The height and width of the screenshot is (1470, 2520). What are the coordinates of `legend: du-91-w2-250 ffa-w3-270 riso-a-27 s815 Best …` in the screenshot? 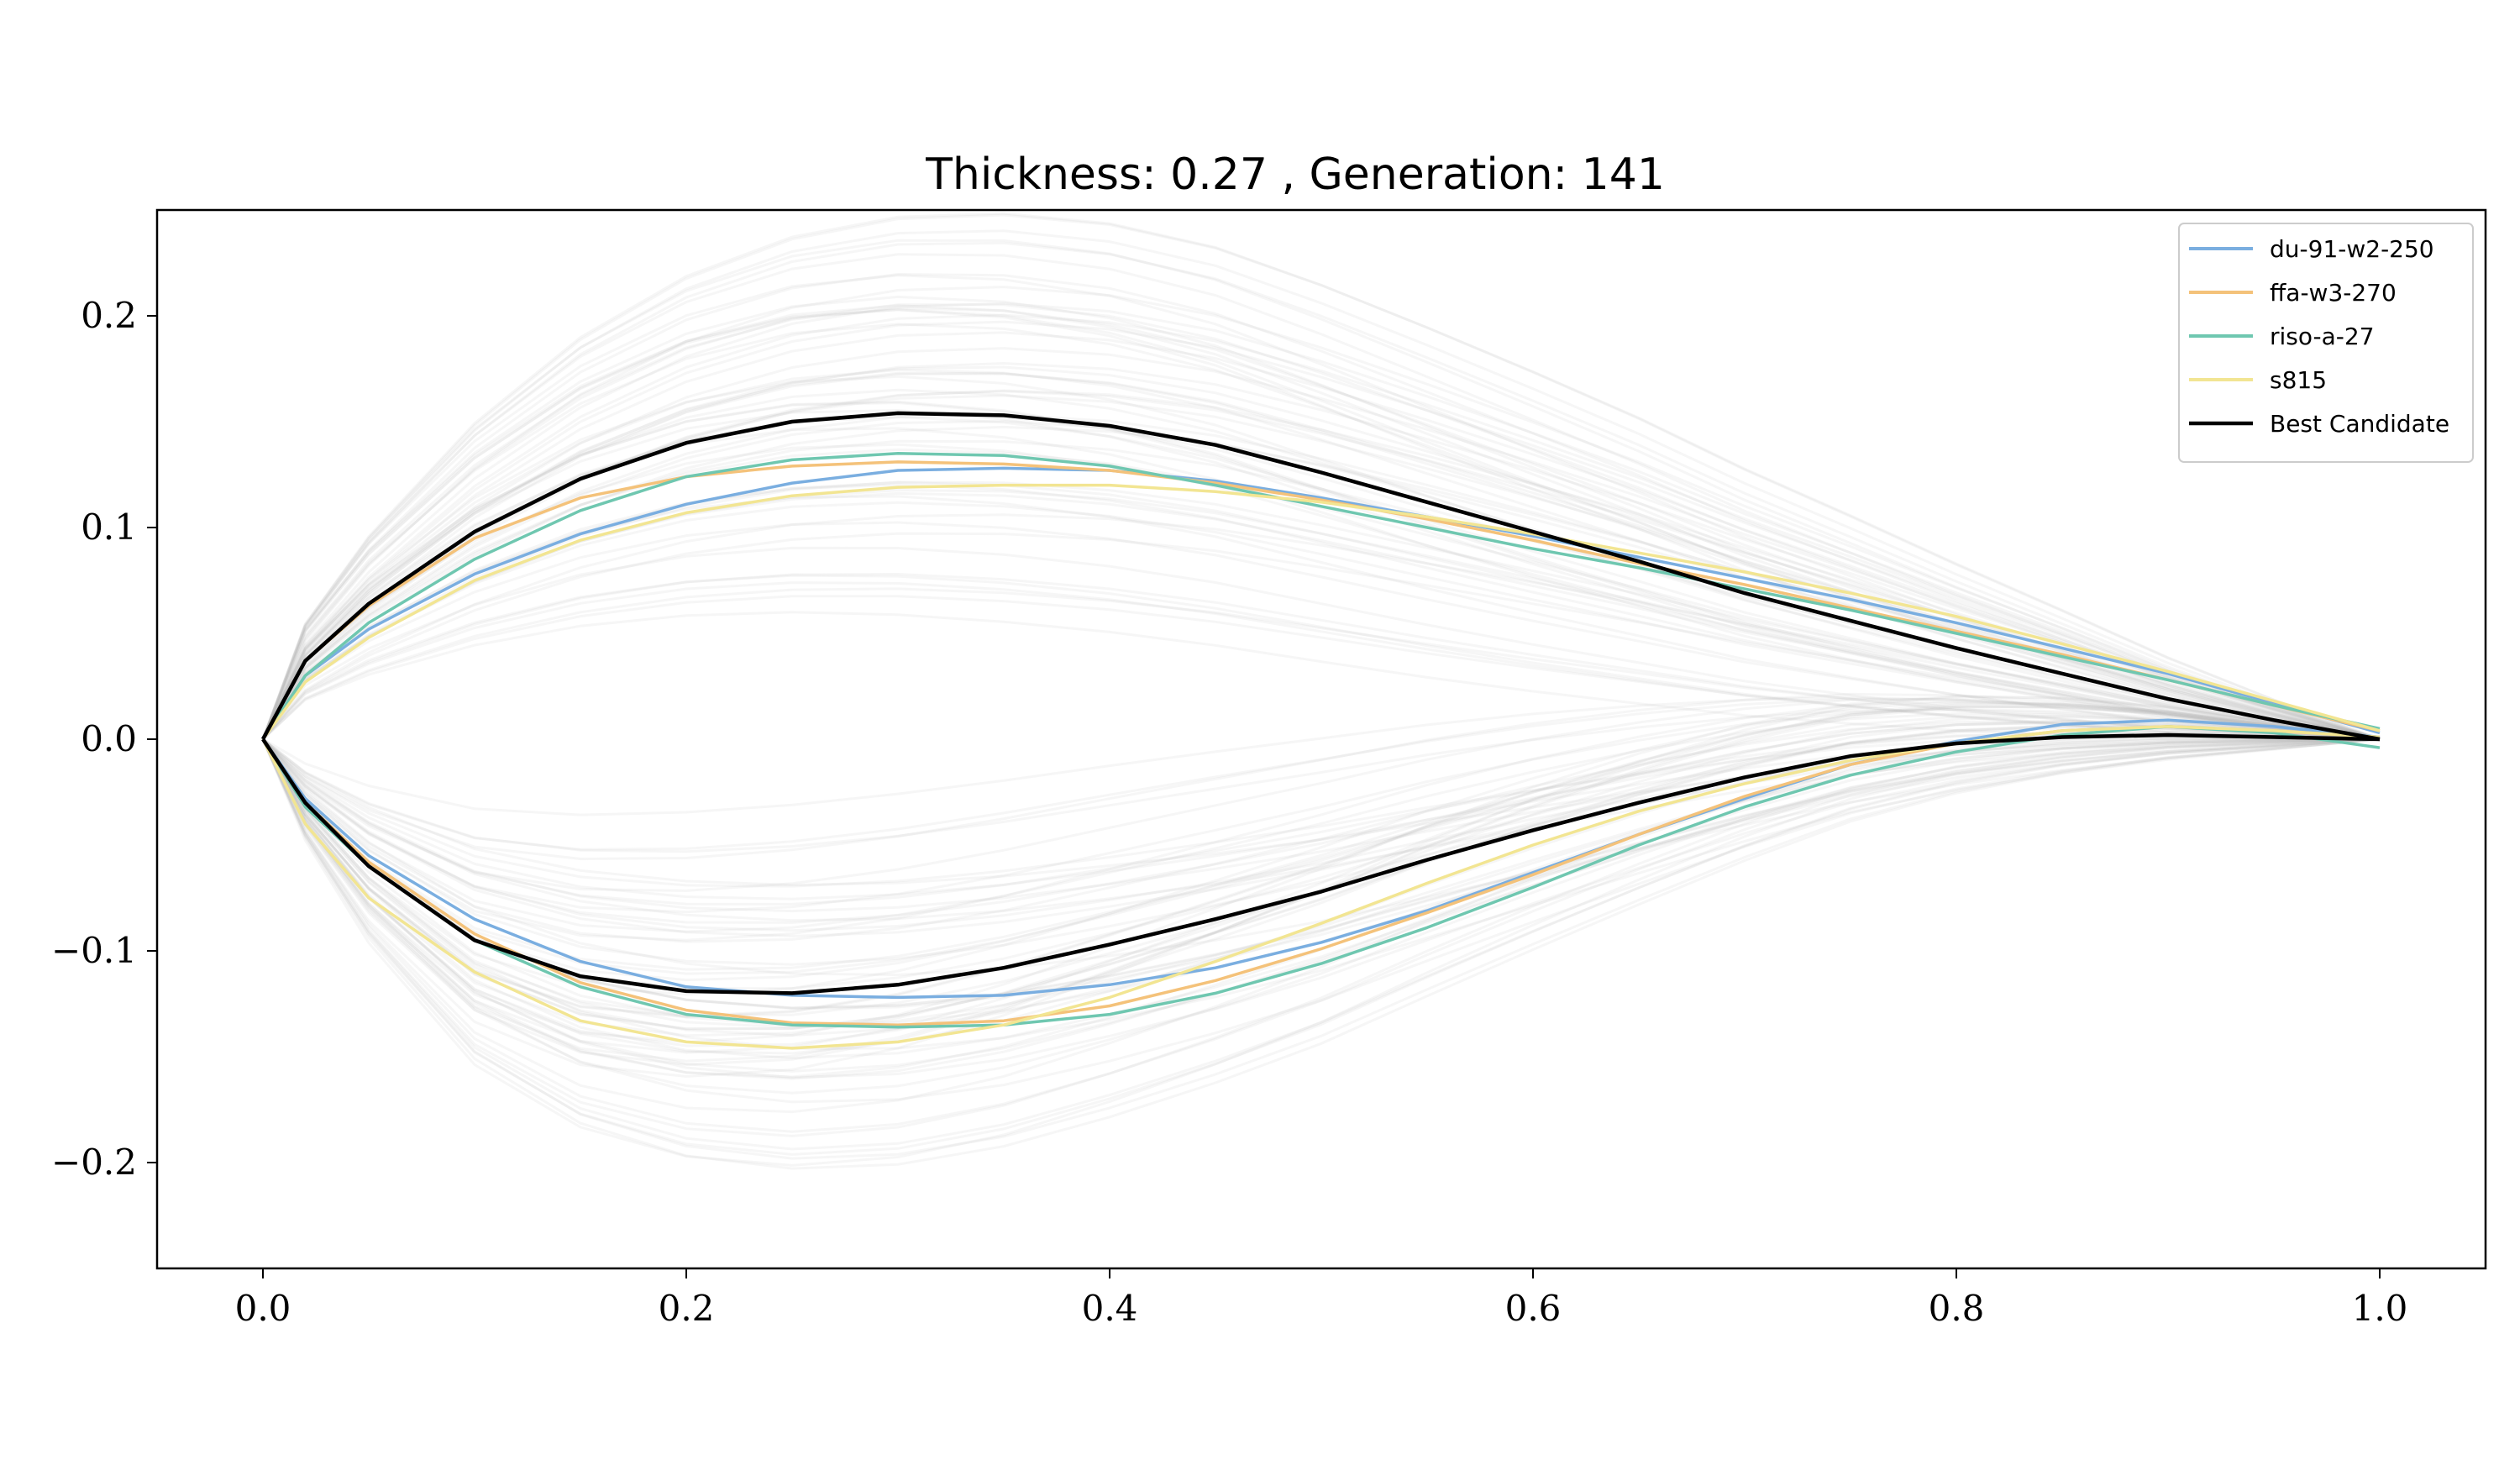 It's located at (2326, 343).